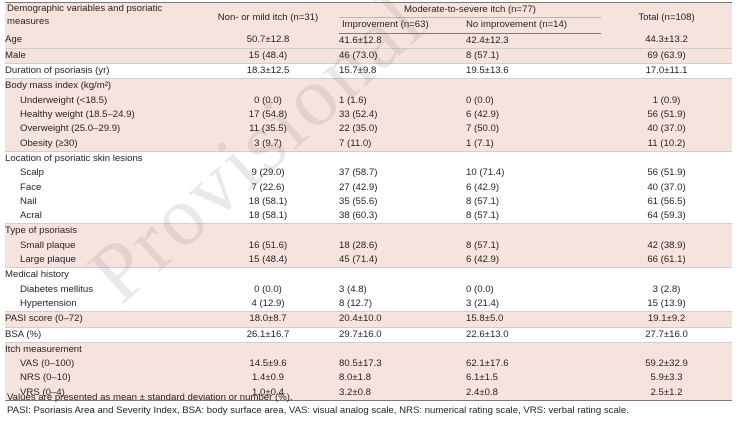 This screenshot has height=427, width=736. What do you see at coordinates (101, 378) in the screenshot?
I see `row-label: NRS (0–10)` at bounding box center [101, 378].